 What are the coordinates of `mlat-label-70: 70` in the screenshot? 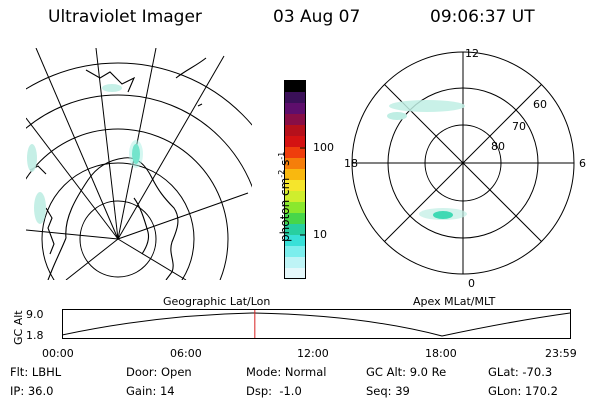 It's located at (519, 126).